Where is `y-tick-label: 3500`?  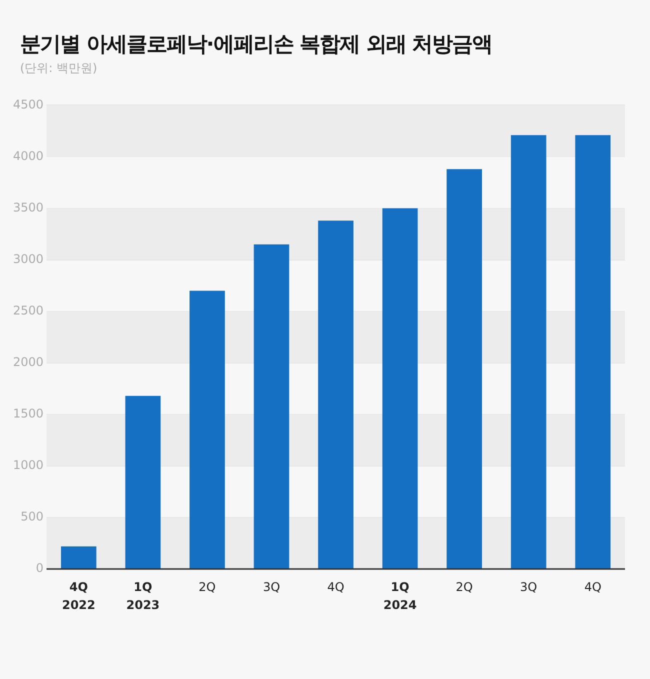
y-tick-label: 3500 is located at coordinates (28, 207).